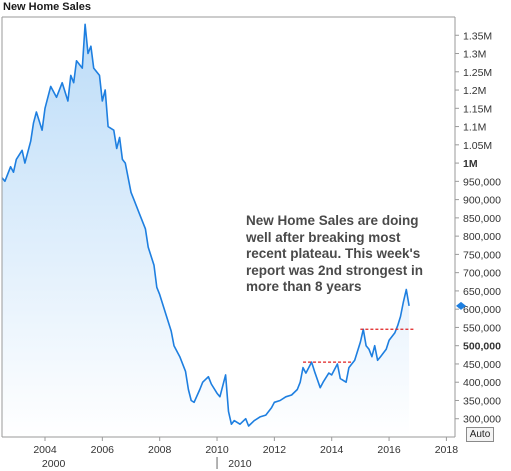  Describe the element at coordinates (477, 146) in the screenshot. I see `y-tick-label: 1.05M` at that location.